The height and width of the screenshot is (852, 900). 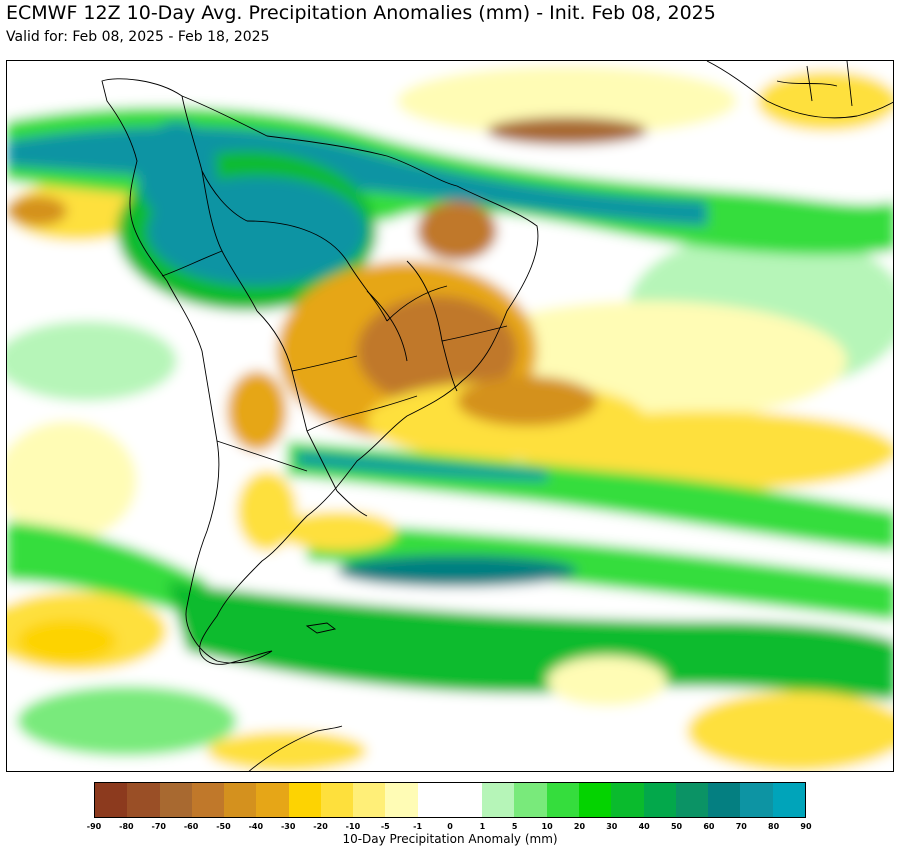 What do you see at coordinates (709, 826) in the screenshot?
I see `colorbar-tick-label: 60` at bounding box center [709, 826].